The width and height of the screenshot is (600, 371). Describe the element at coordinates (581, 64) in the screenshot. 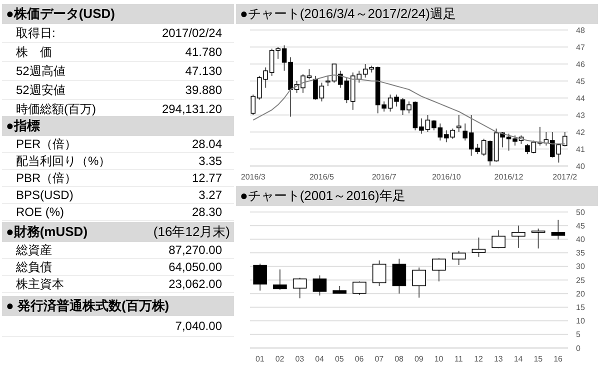

I see `y-tick-label: 46` at that location.